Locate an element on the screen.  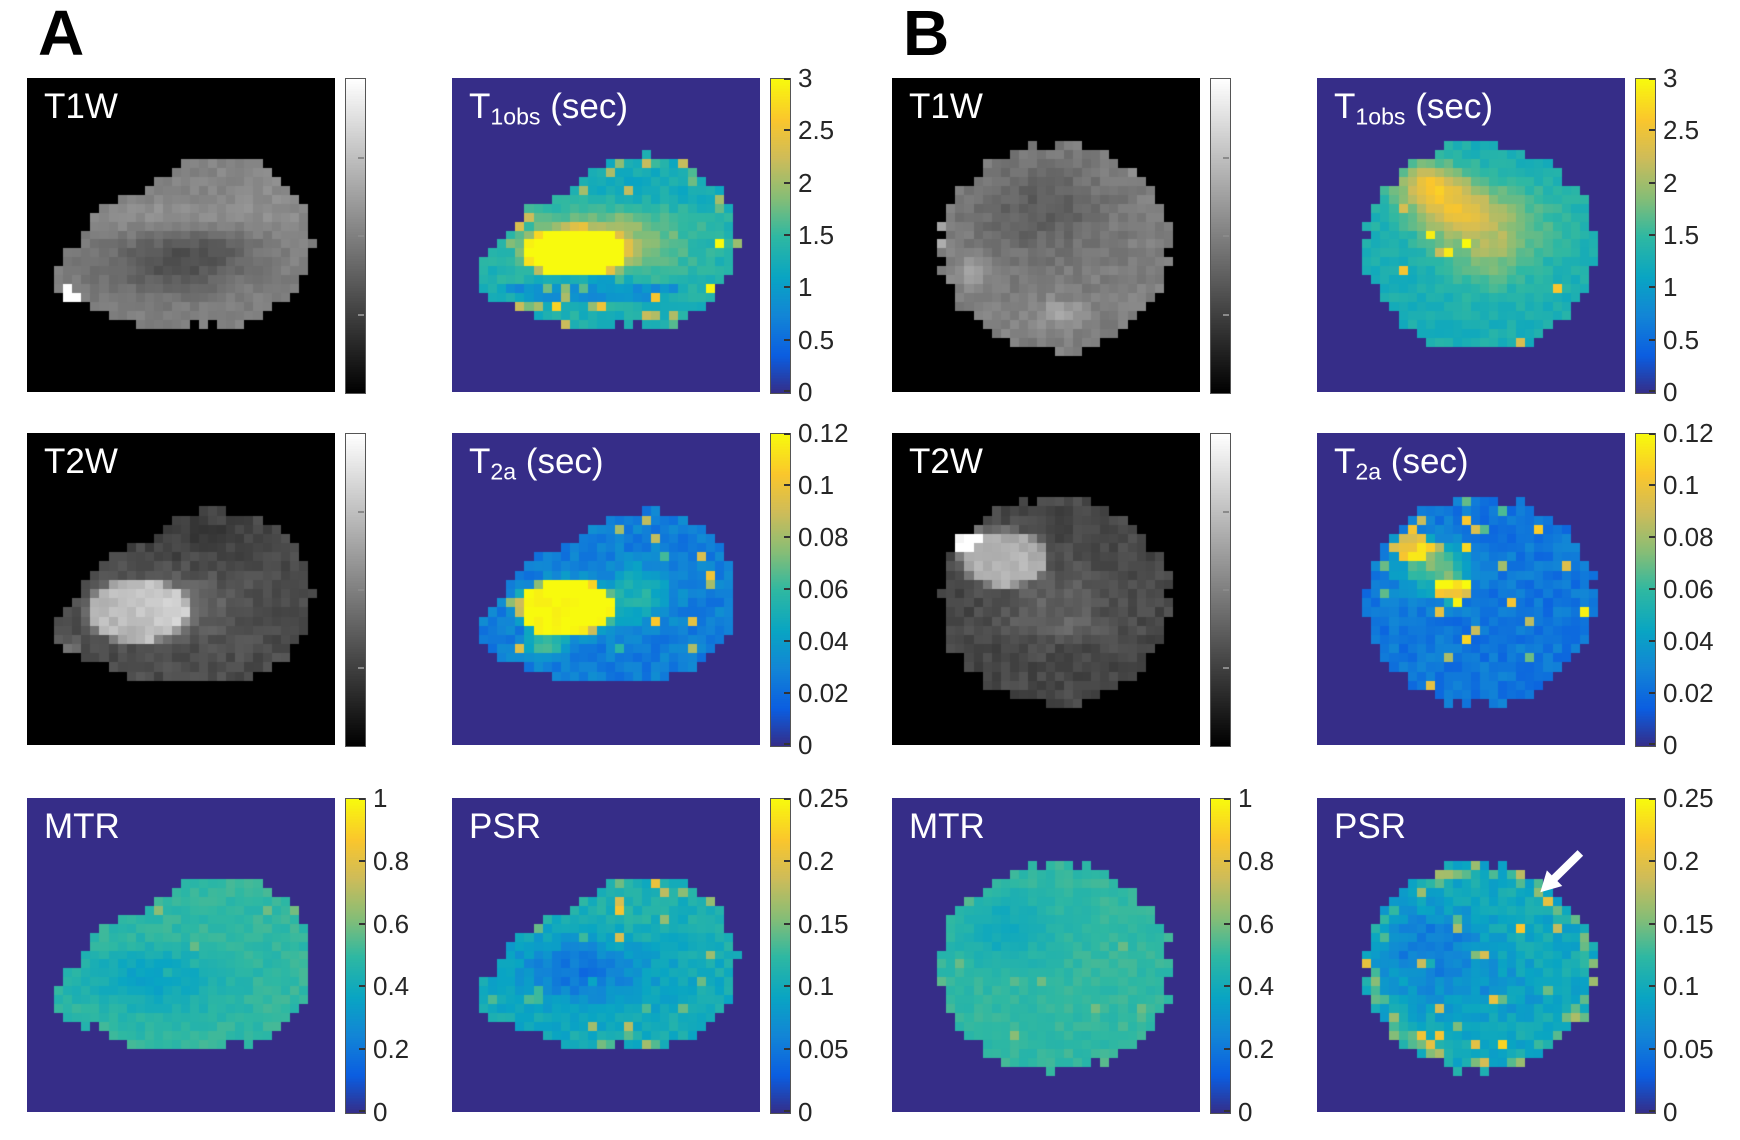
panel-b-t1w-colorbar is located at coordinates (1255, 236).